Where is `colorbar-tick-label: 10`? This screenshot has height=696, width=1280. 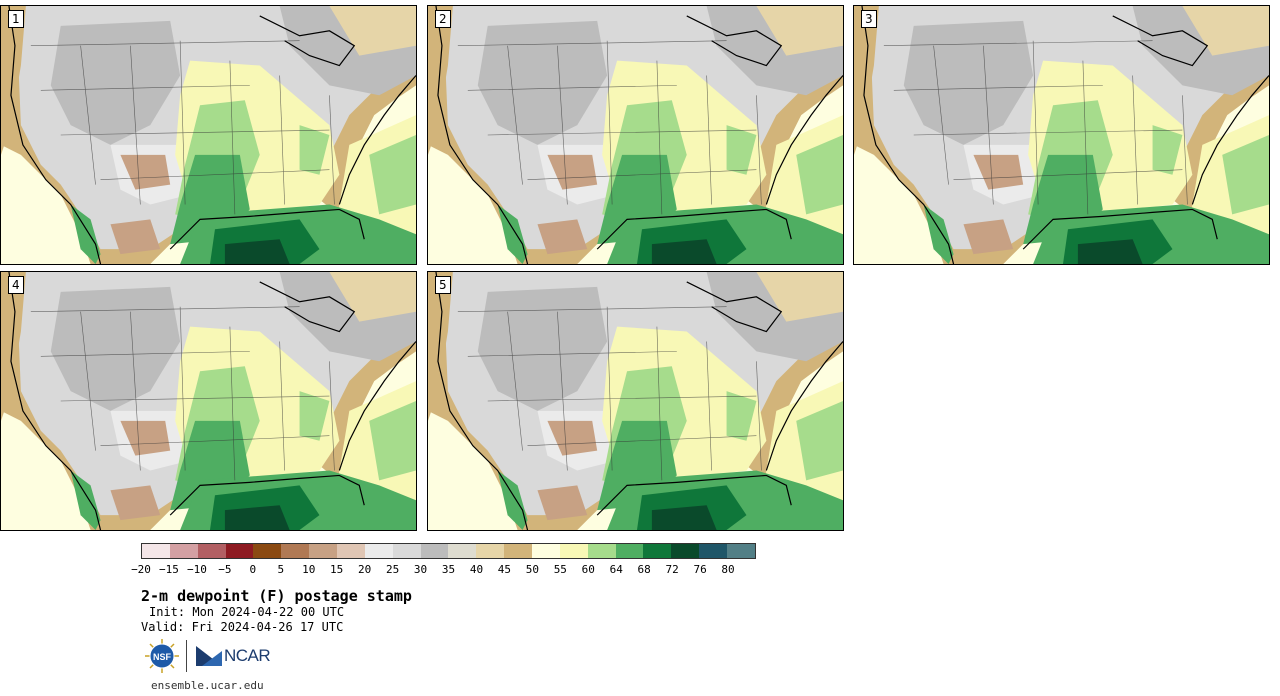
colorbar-tick-label: 10 is located at coordinates (309, 569).